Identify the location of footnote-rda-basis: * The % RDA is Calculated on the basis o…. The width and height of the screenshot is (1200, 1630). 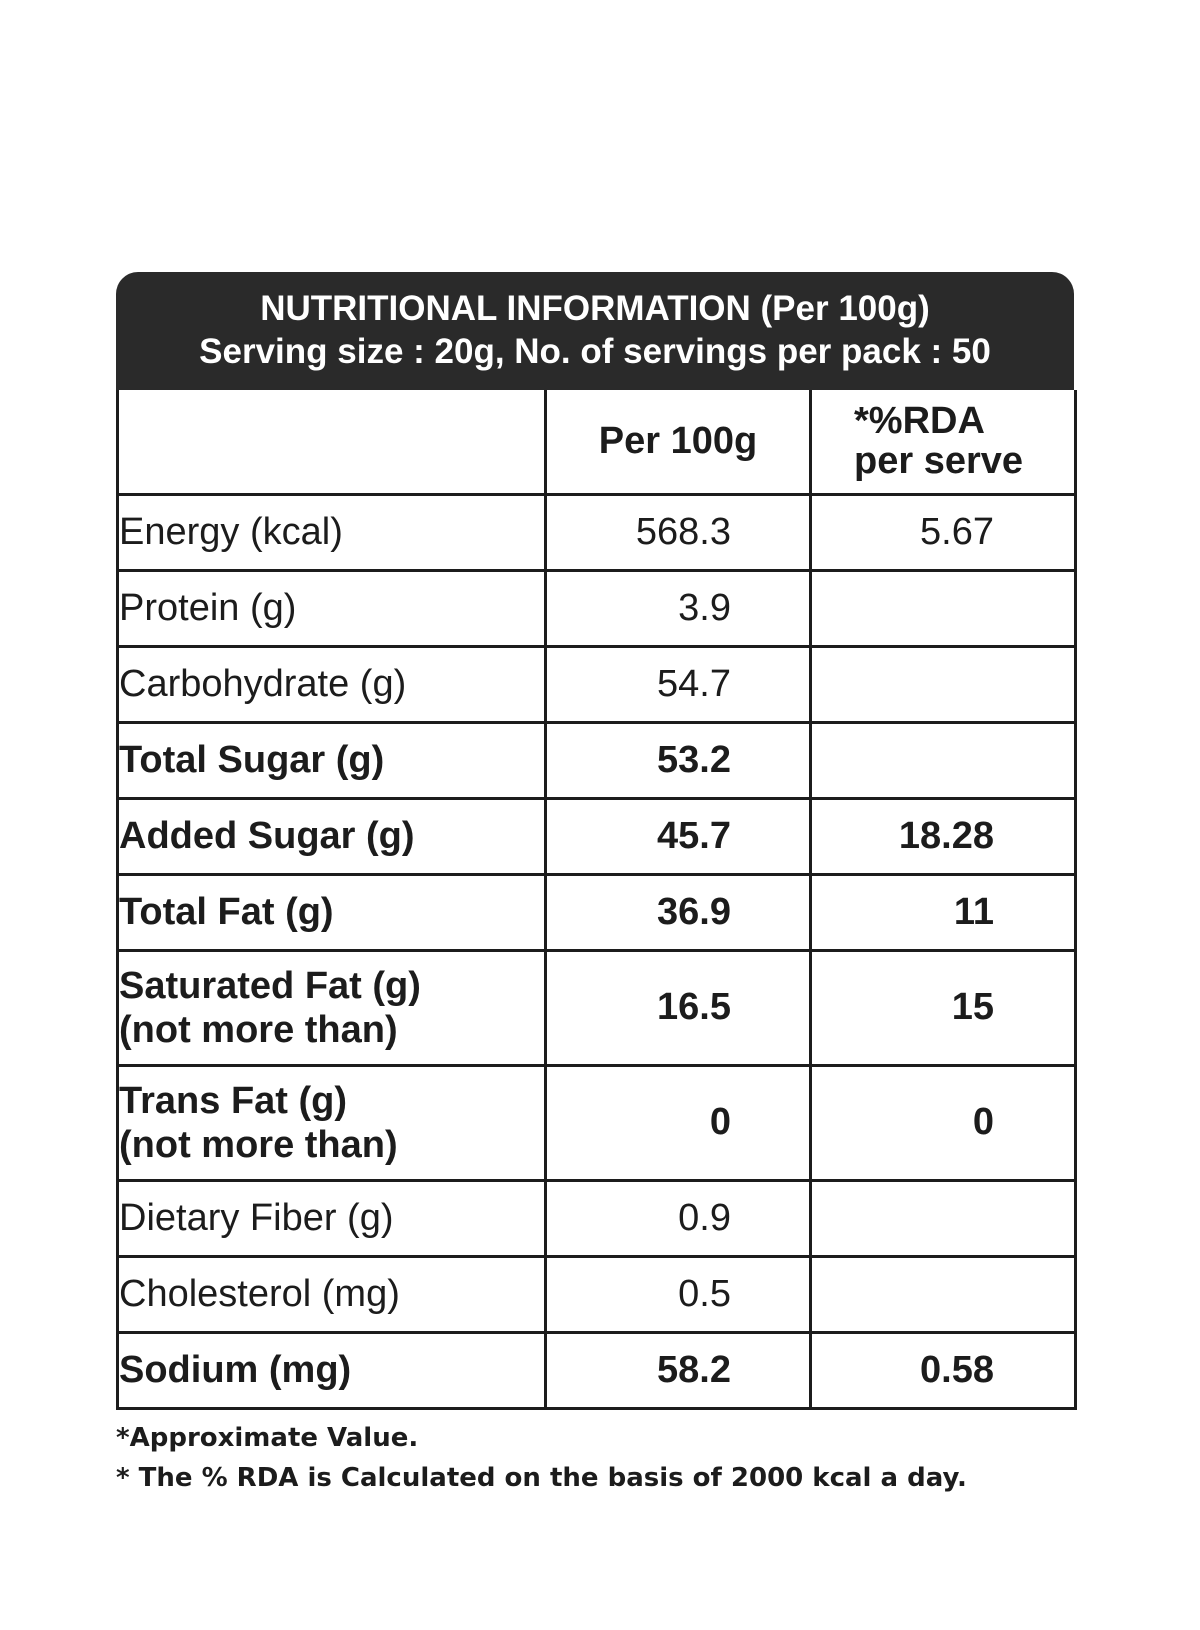
(541, 1478).